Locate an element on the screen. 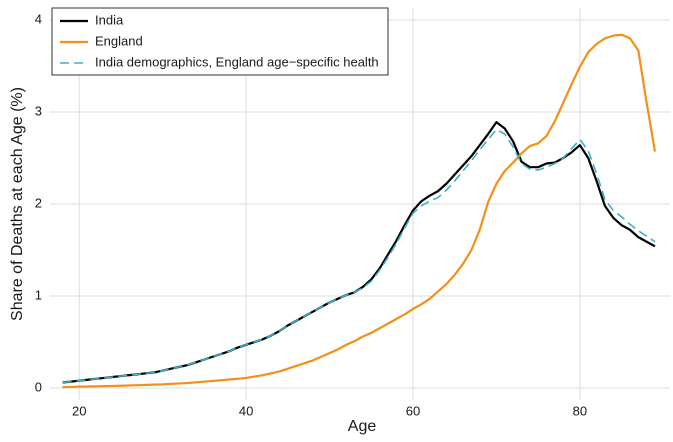 The image size is (673, 442). y-tick-label: 1 is located at coordinates (38, 294).